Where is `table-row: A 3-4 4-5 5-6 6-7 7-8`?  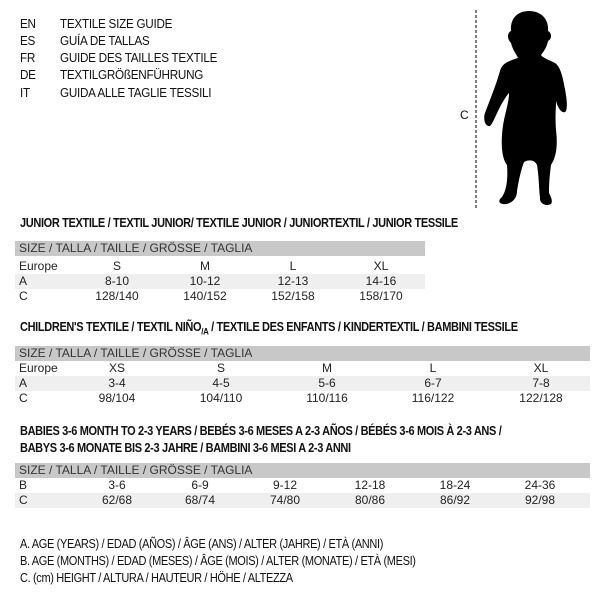
table-row: A 3-4 4-5 5-6 6-7 7-8 is located at coordinates (302, 383).